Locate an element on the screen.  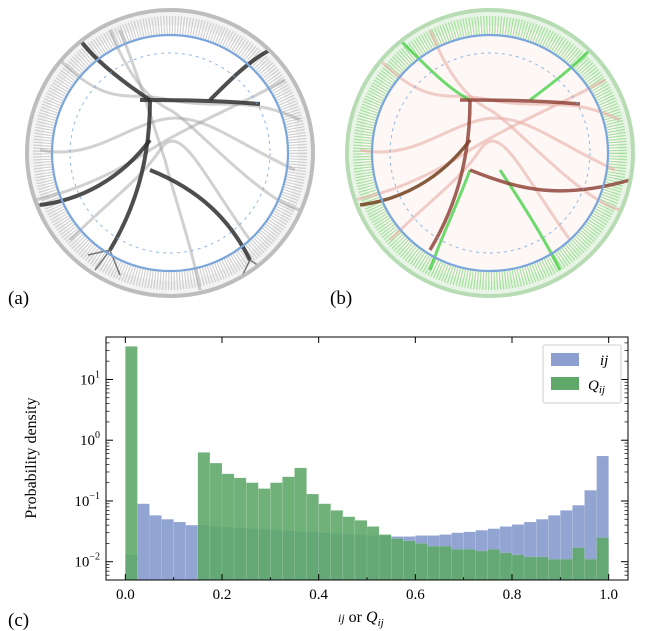
x-axis-label: ij or Qij is located at coordinates (361, 619).